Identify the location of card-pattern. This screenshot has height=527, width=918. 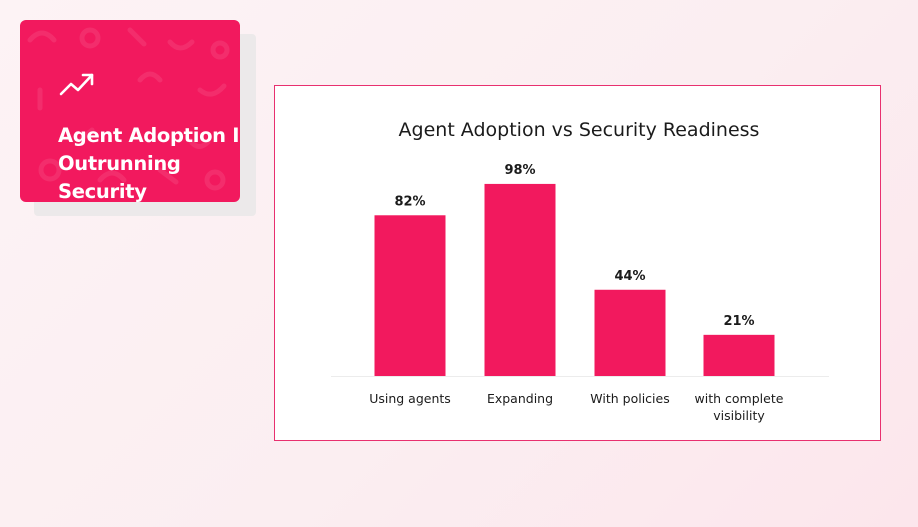
(128, 109).